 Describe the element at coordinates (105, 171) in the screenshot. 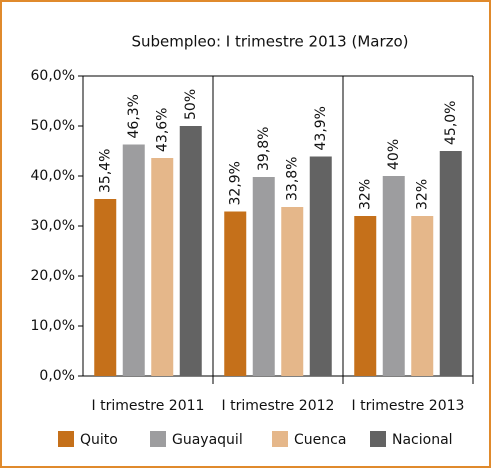

I see `value-label: 35,4%` at that location.